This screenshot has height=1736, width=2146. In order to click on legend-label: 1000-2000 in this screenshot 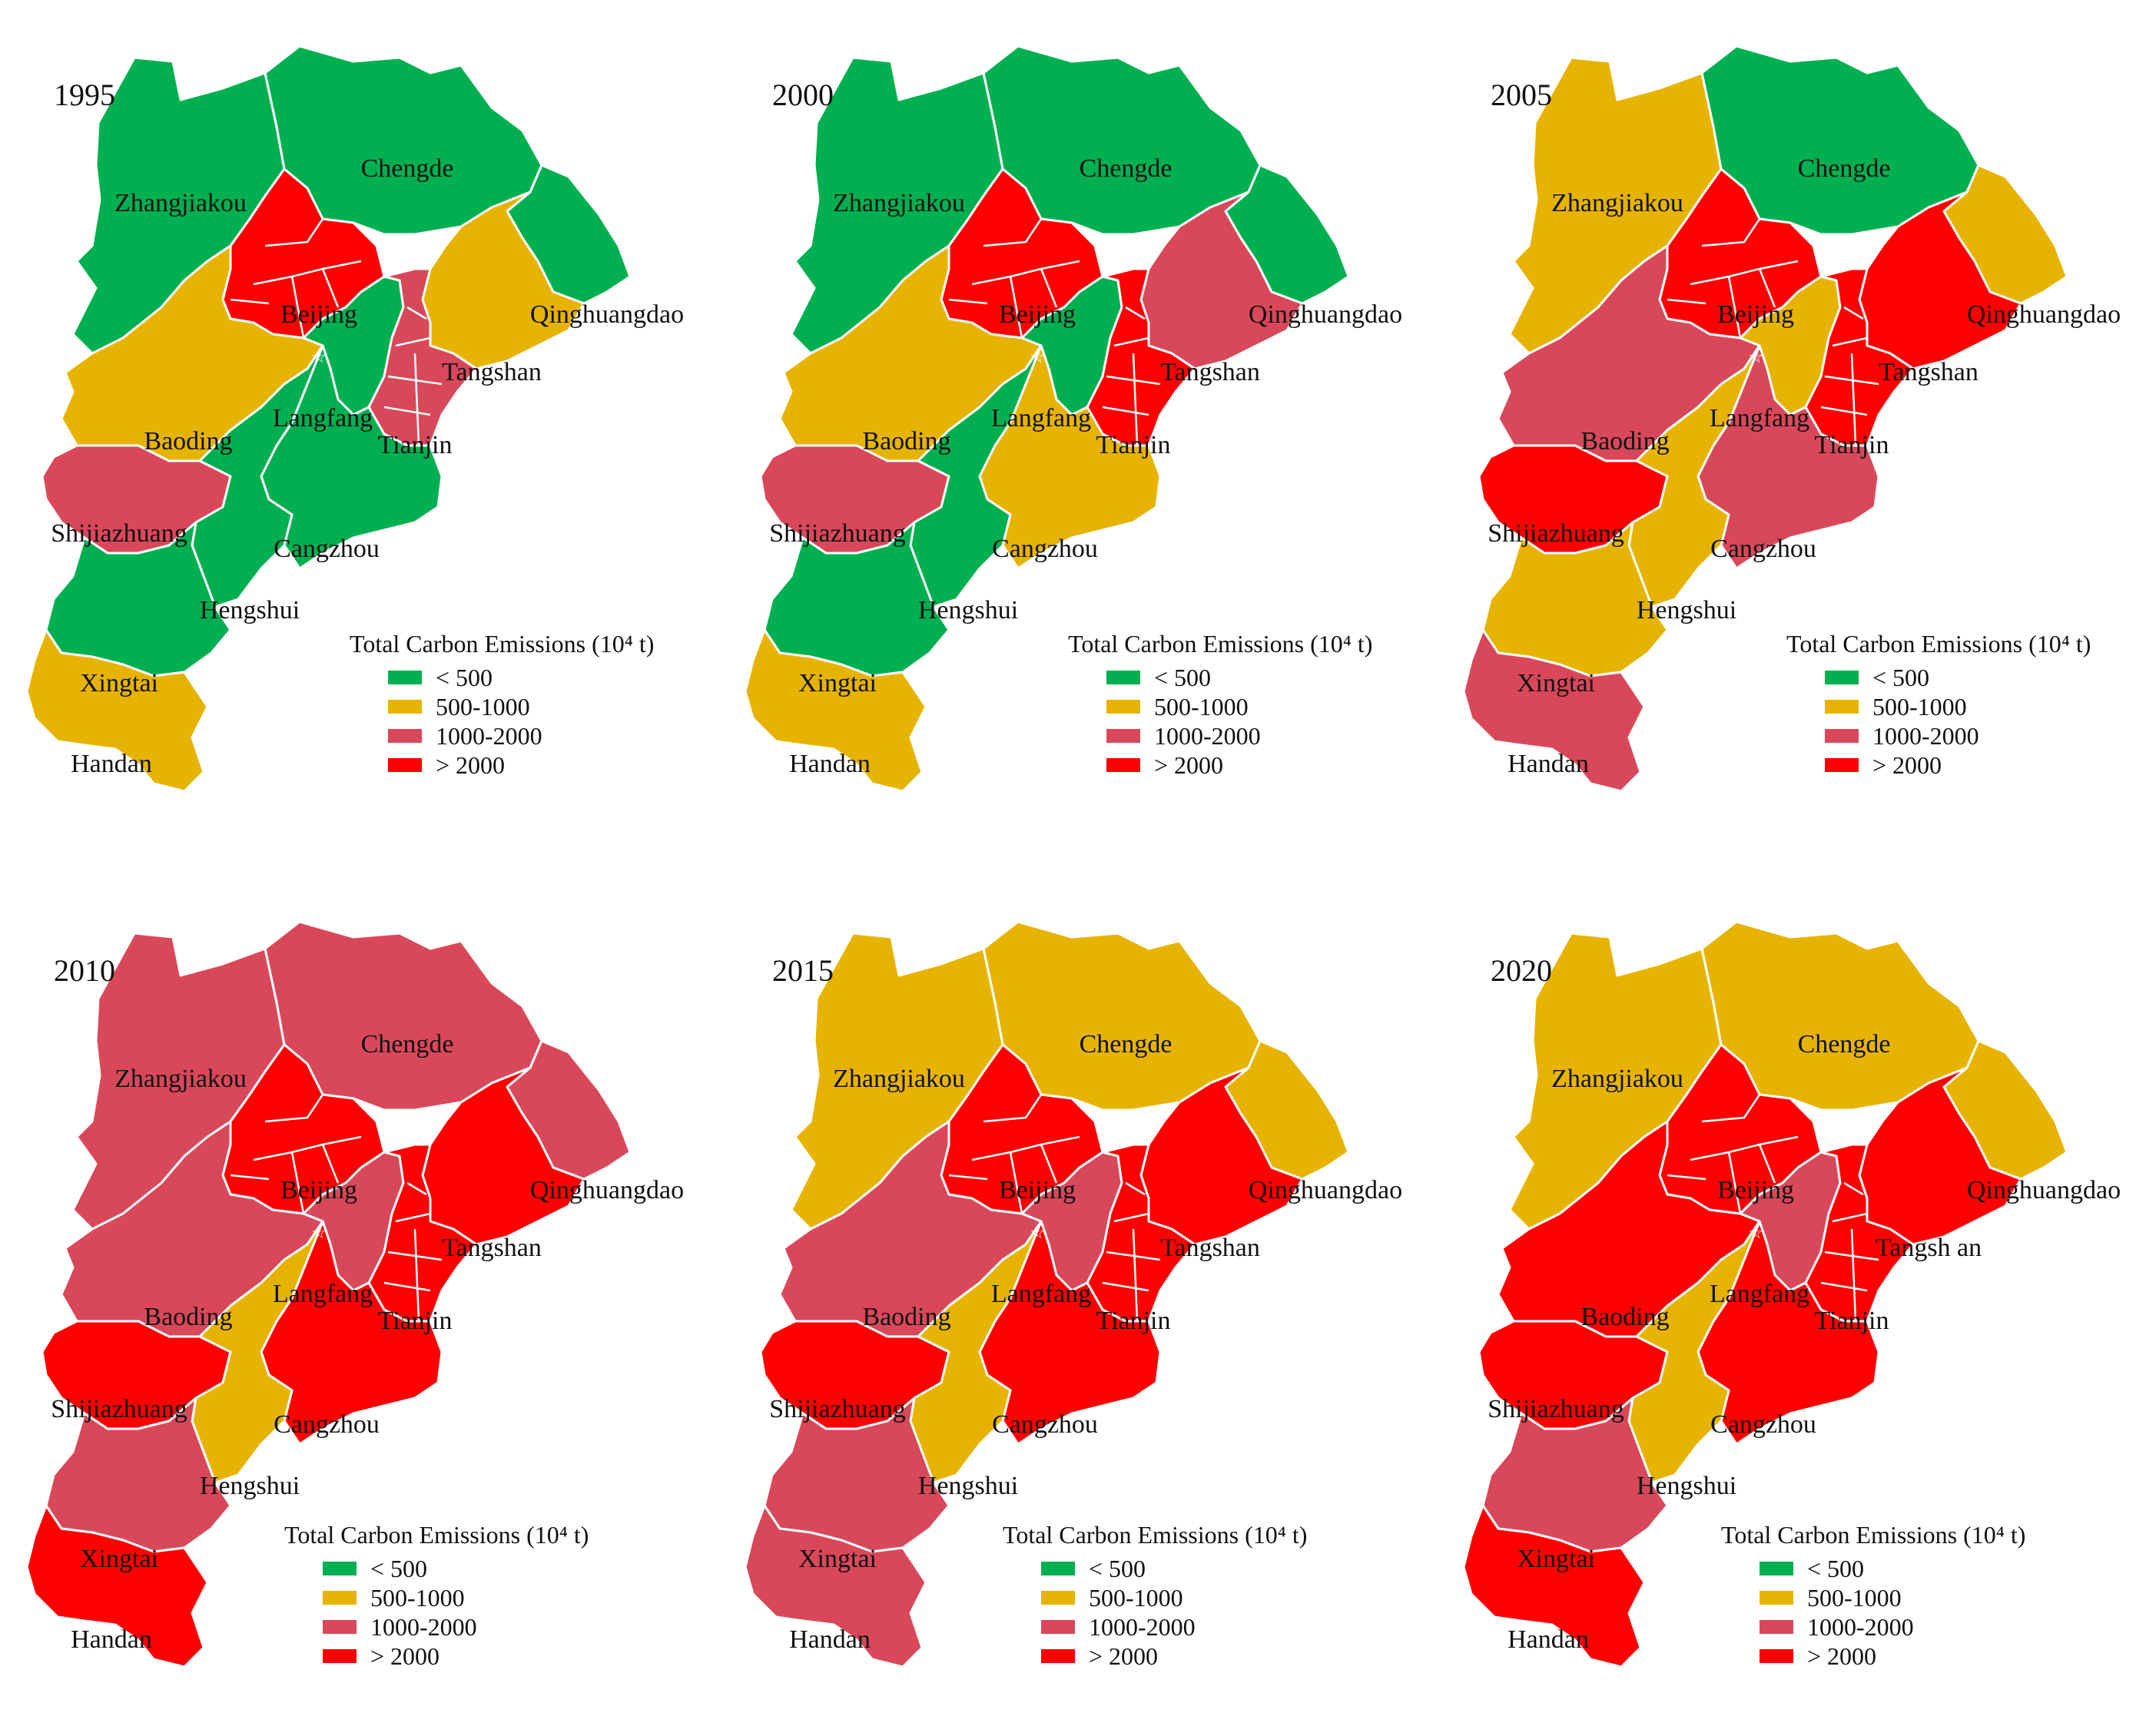, I will do `click(1925, 736)`.